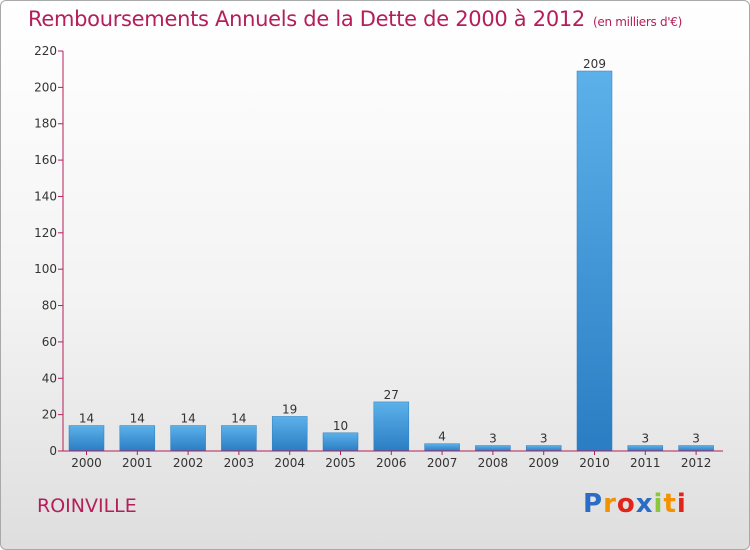 The height and width of the screenshot is (550, 750). What do you see at coordinates (340, 426) in the screenshot?
I see `data-label: 10` at bounding box center [340, 426].